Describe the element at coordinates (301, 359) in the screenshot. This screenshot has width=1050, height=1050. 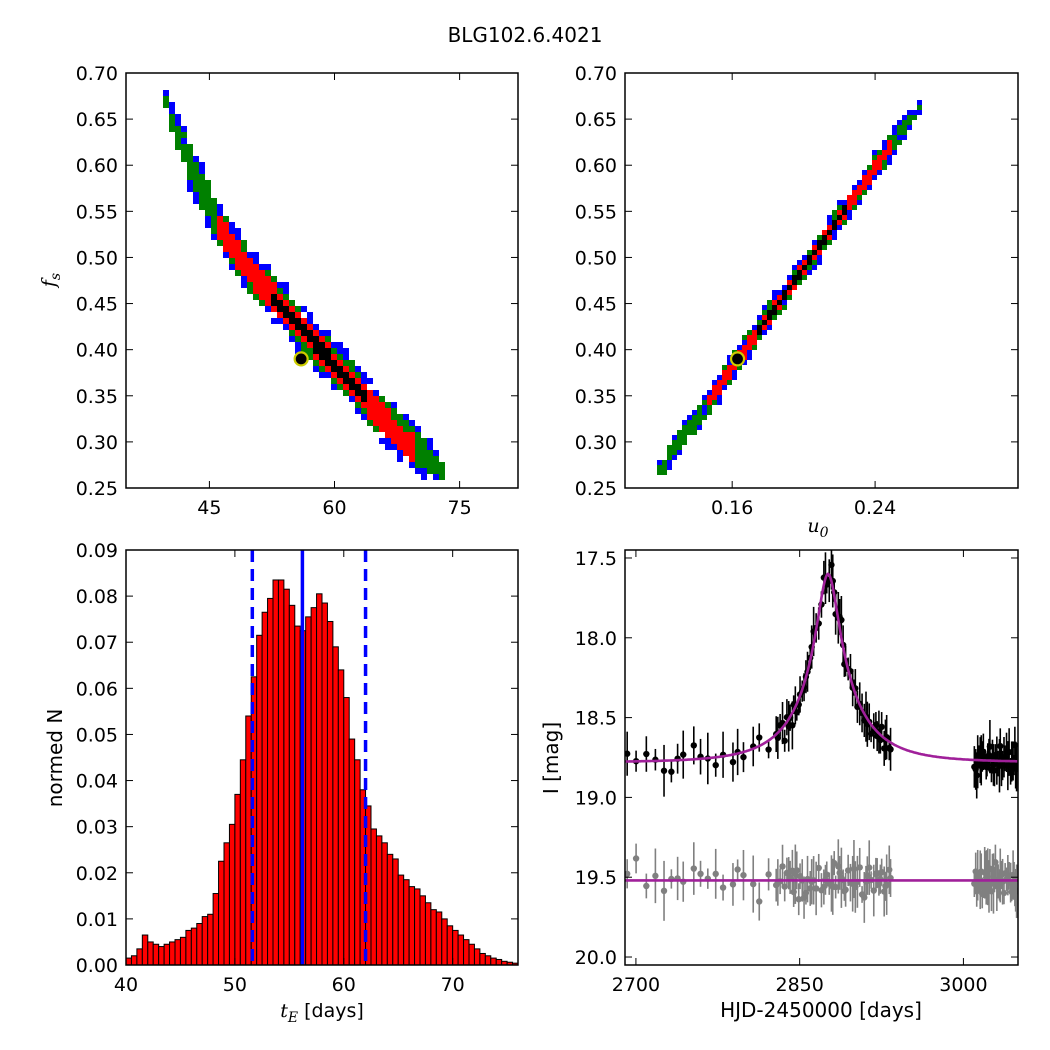
I see `best-fit-marker` at that location.